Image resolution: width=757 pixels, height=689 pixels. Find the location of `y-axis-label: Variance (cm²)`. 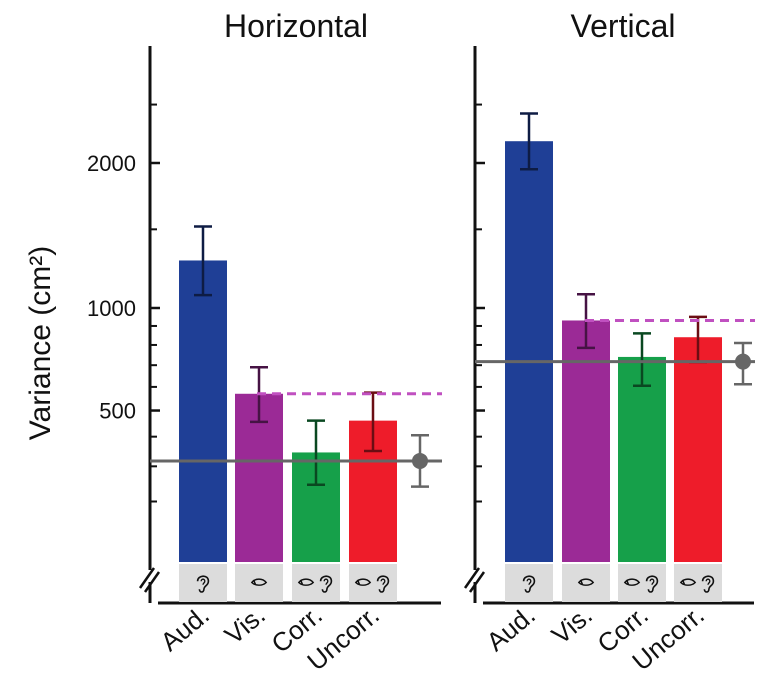

y-axis-label: Variance (cm²) is located at coordinates (40, 343).